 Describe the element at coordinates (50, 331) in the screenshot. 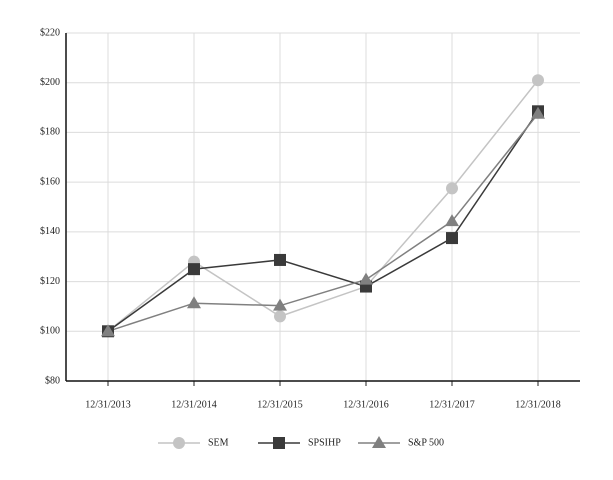

I see `y-tick-label: $100` at that location.